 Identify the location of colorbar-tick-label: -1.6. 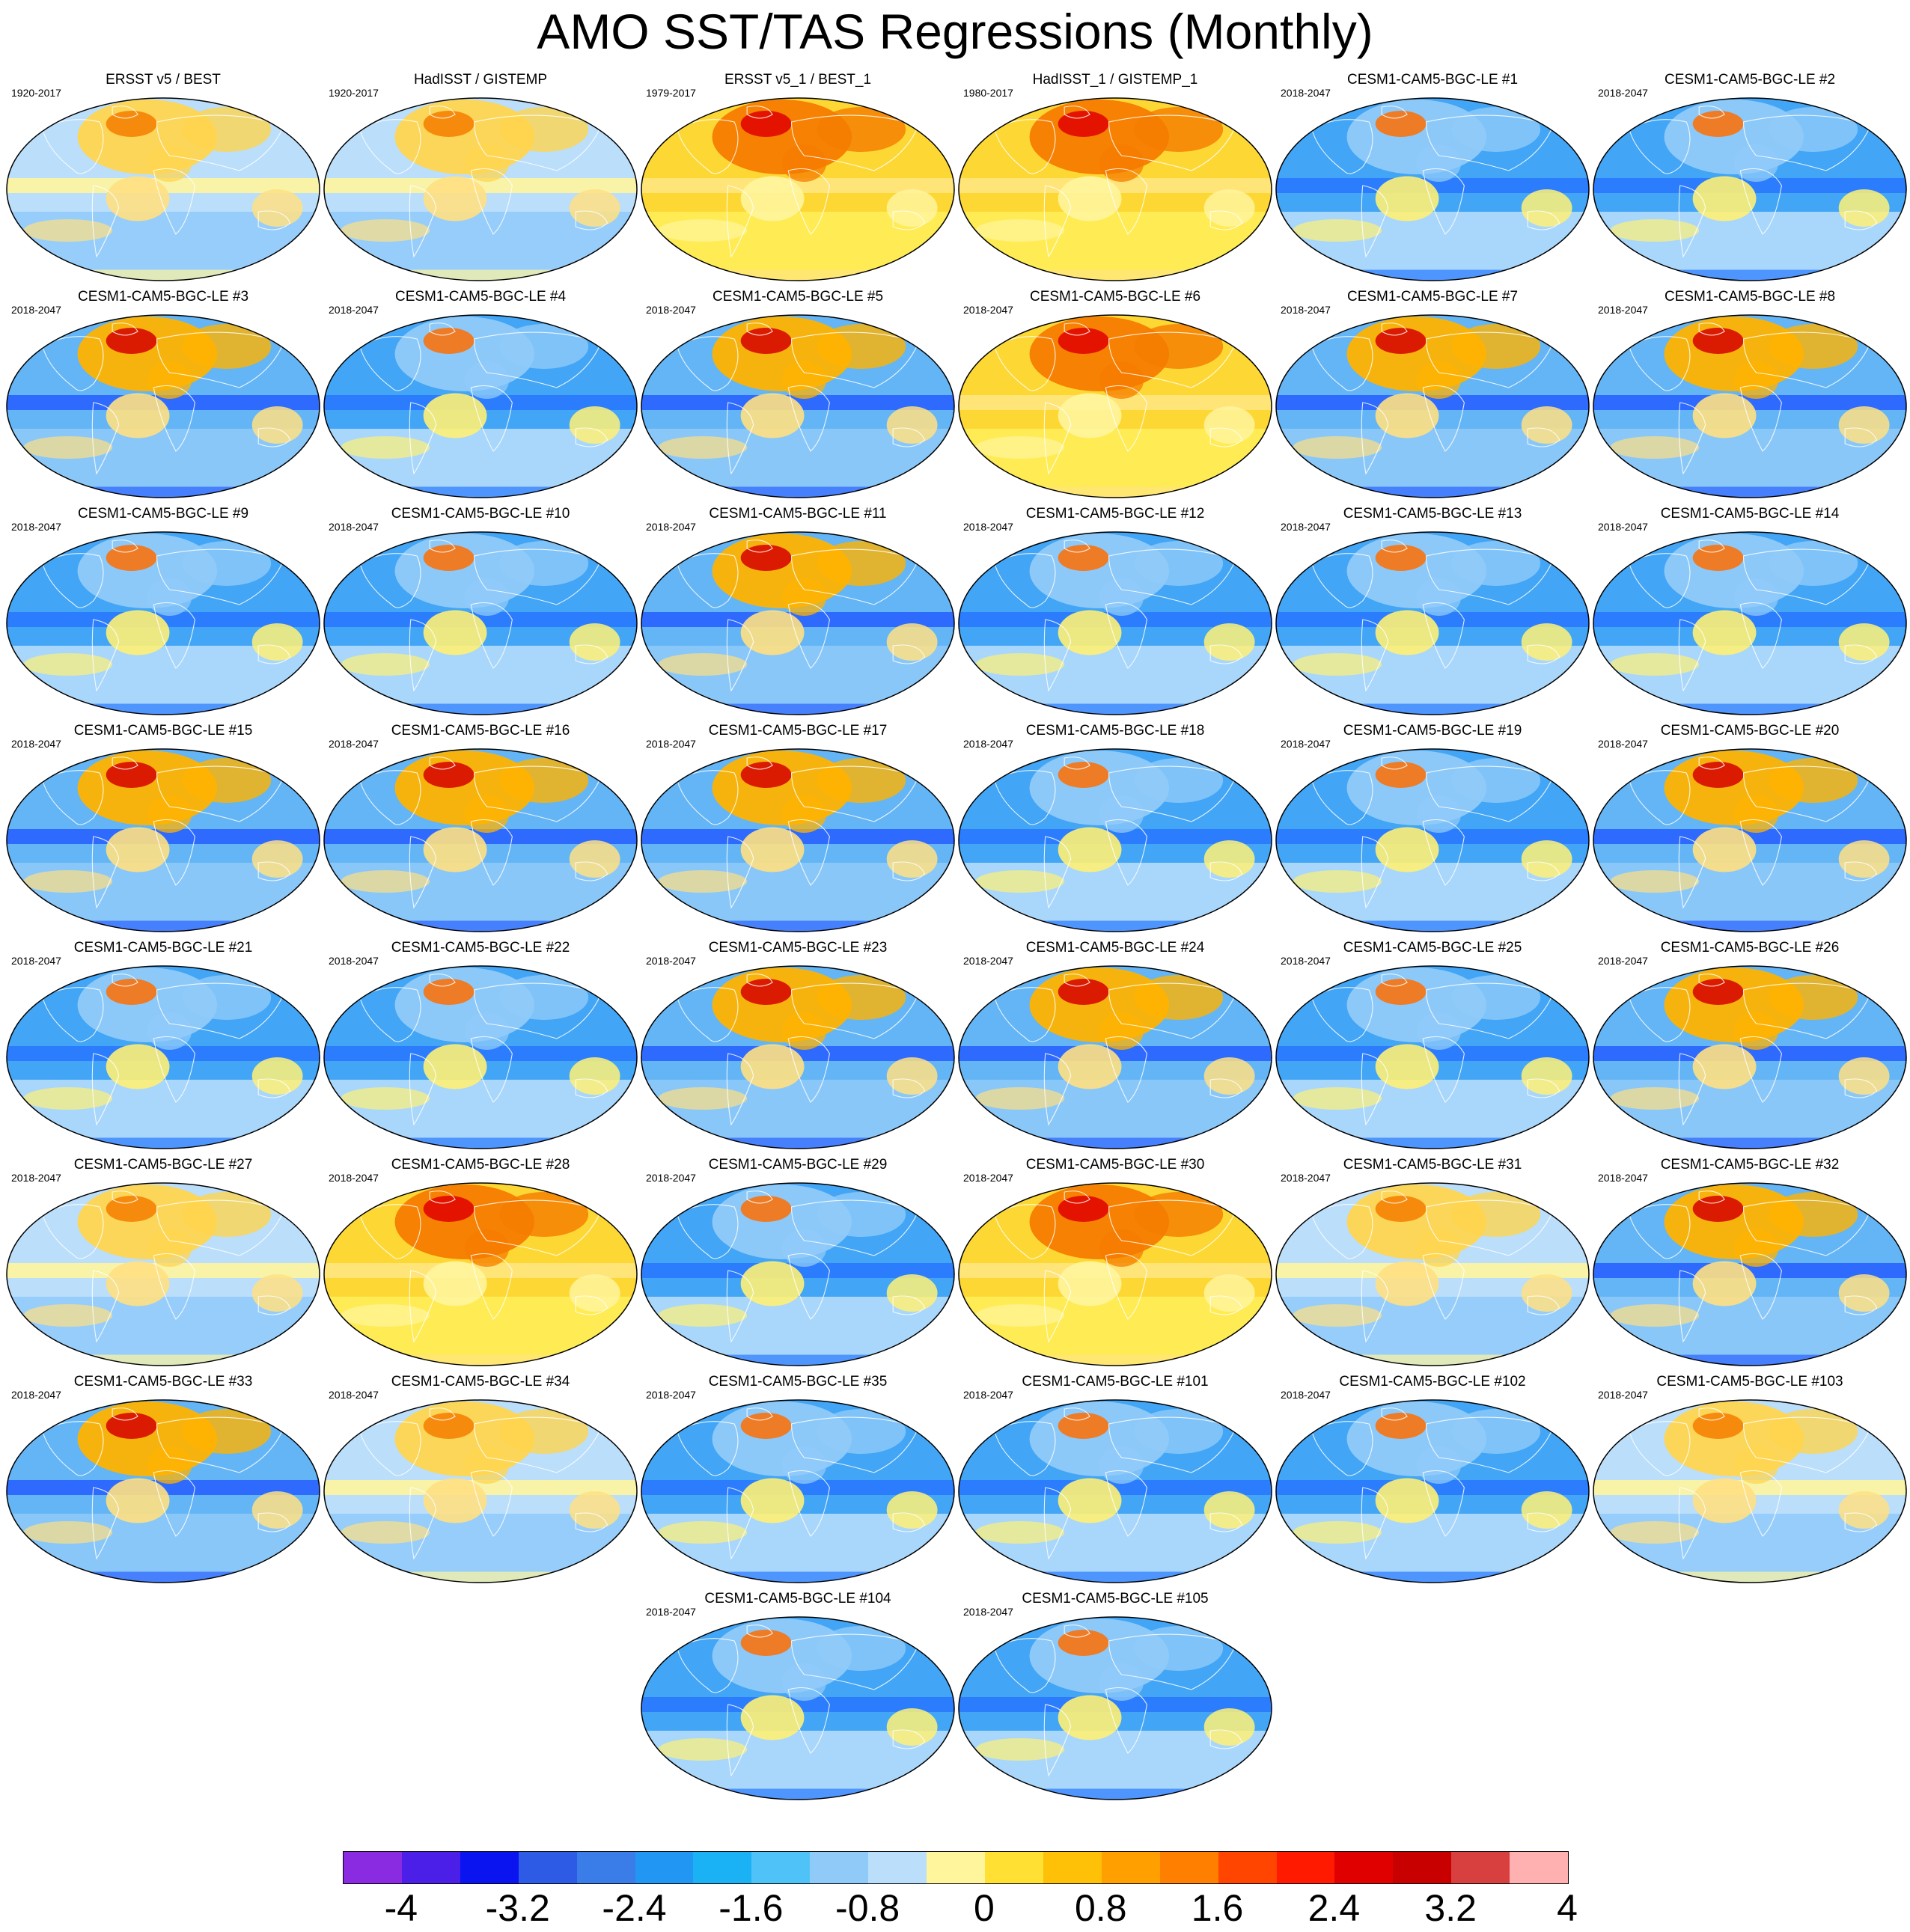
(751, 1908).